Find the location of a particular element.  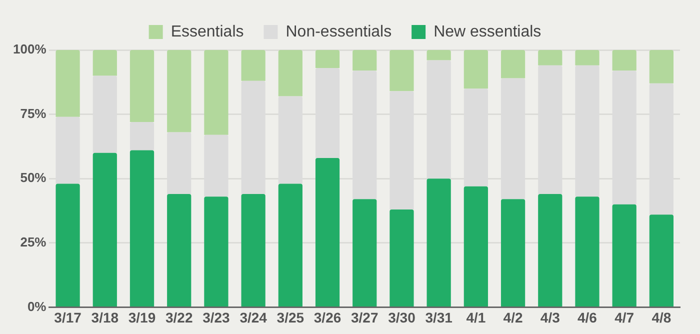

x-tick-label: 4/1 is located at coordinates (476, 317).